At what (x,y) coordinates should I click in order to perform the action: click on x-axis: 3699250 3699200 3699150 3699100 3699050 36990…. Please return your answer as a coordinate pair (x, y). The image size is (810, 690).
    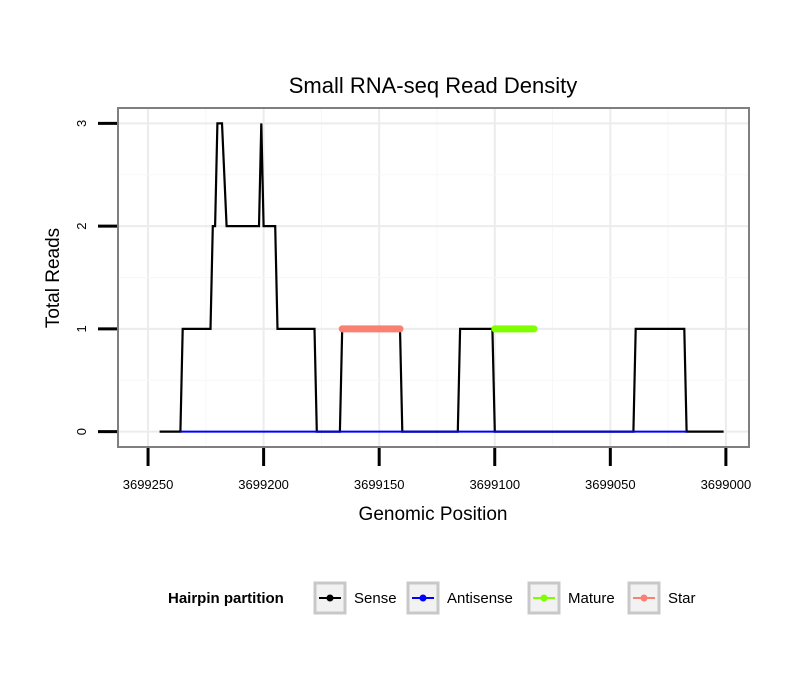
    Looking at the image, I should click on (437, 470).